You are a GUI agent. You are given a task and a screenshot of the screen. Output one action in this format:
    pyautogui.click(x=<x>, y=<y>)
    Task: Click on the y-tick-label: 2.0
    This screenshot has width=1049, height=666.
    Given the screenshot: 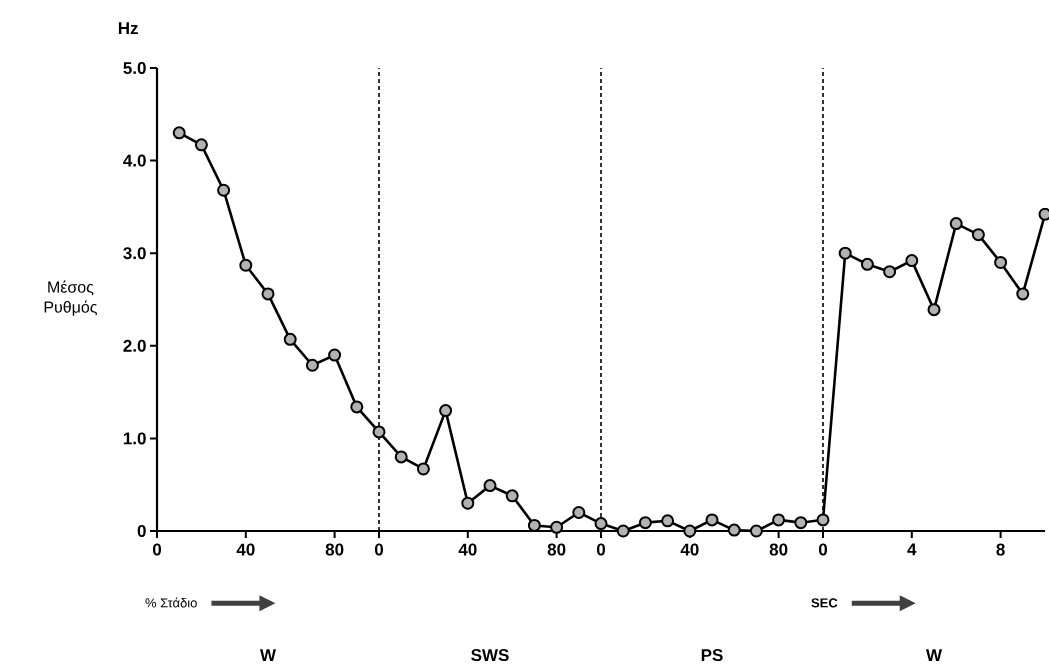 What is the action you would take?
    pyautogui.click(x=134, y=345)
    